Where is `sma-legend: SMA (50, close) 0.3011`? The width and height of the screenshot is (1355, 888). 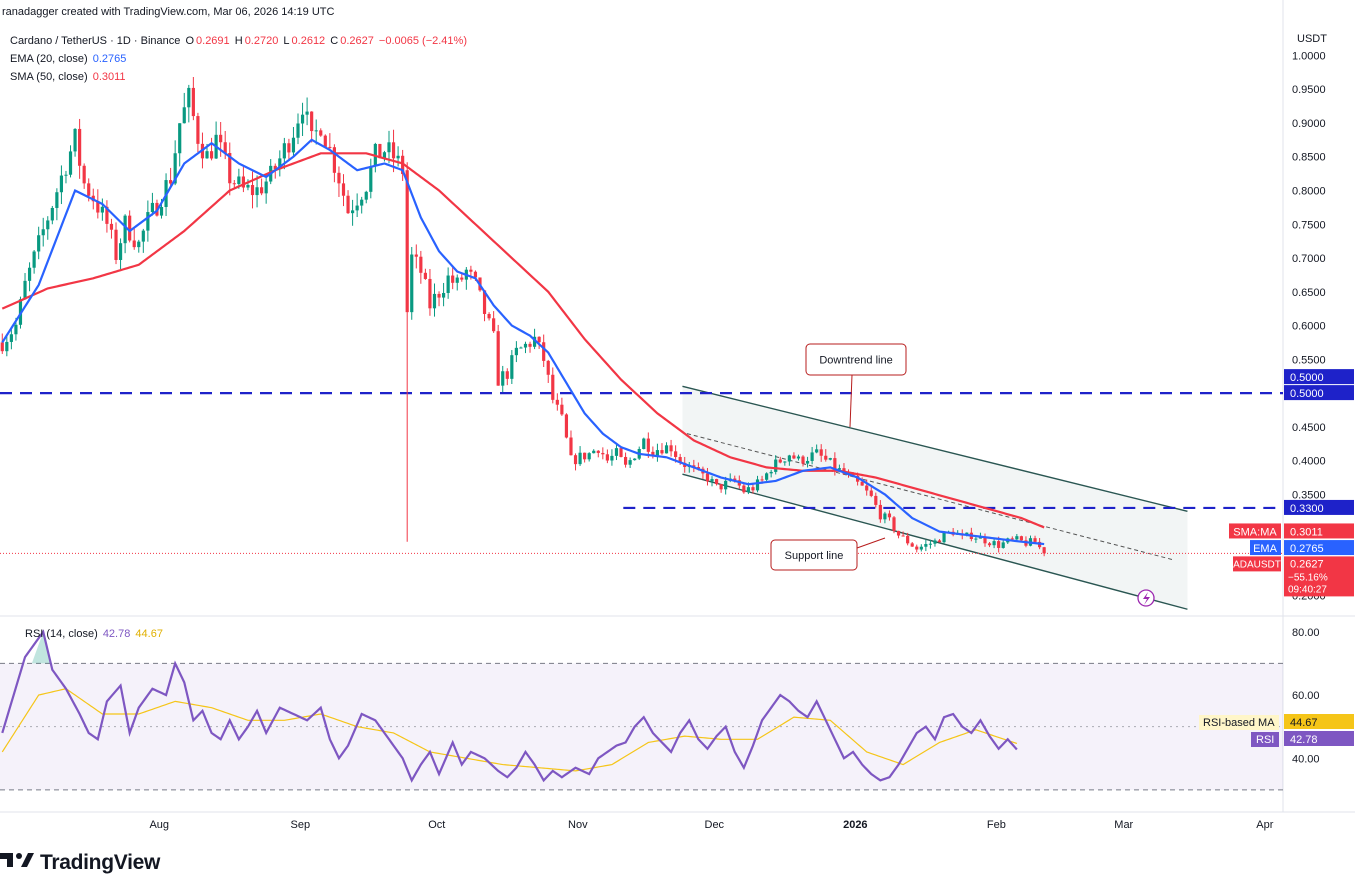
sma-legend: SMA (50, close) 0.3011 is located at coordinates (69, 77).